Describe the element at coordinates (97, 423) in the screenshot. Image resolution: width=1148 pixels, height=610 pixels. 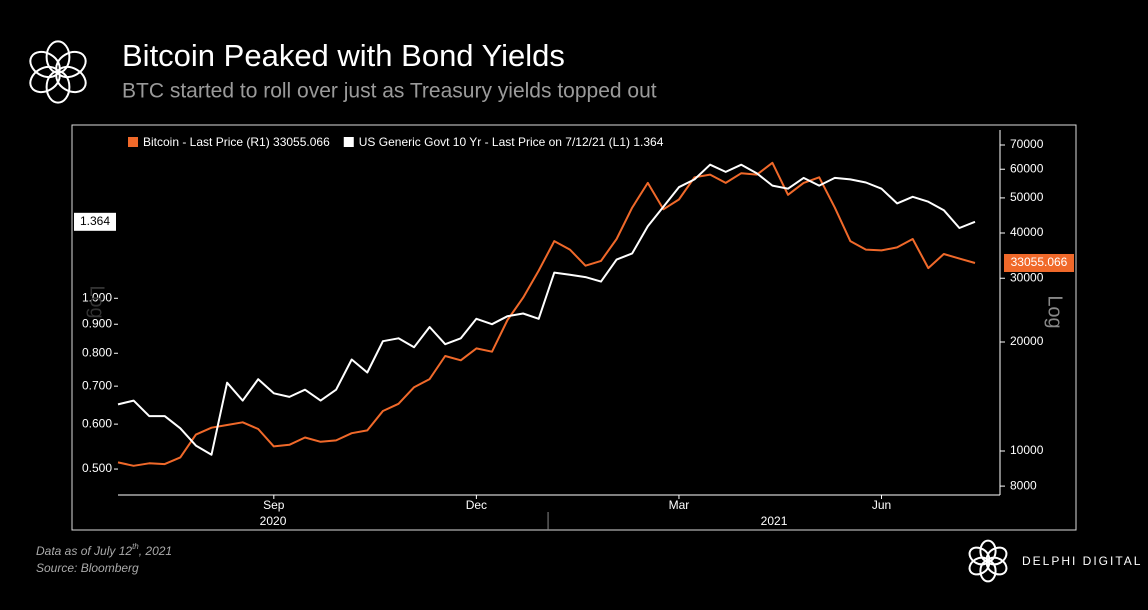
I see `y-tick-label: 0.600` at that location.